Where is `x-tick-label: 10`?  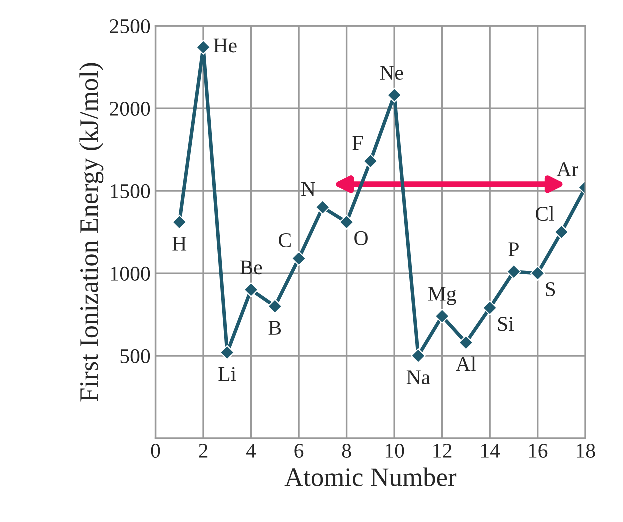
x-tick-label: 10 is located at coordinates (395, 451).